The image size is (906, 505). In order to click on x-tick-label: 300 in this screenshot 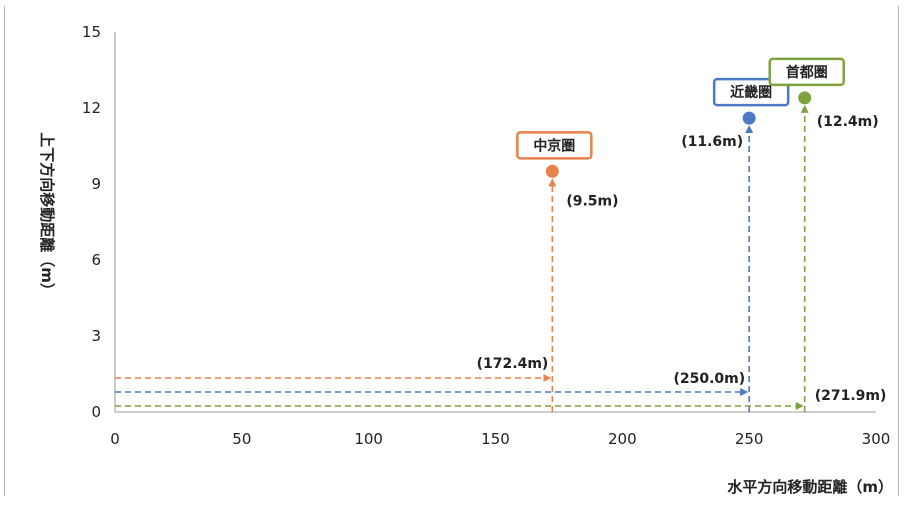, I will do `click(876, 439)`.